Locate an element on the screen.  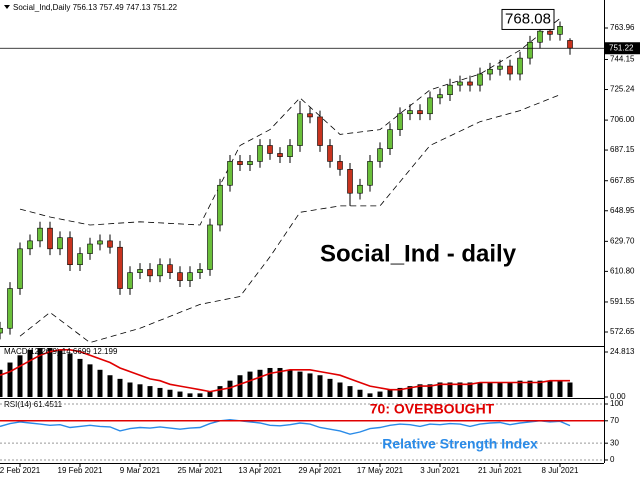
x-tick-label: 25 Mar 2021 is located at coordinates (200, 470).